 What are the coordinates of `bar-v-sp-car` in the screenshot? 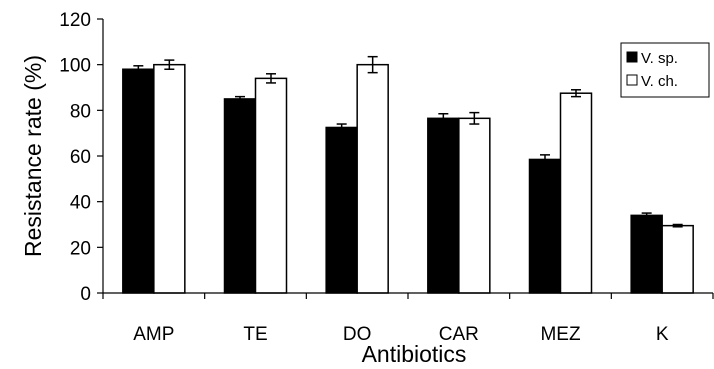 It's located at (443, 205).